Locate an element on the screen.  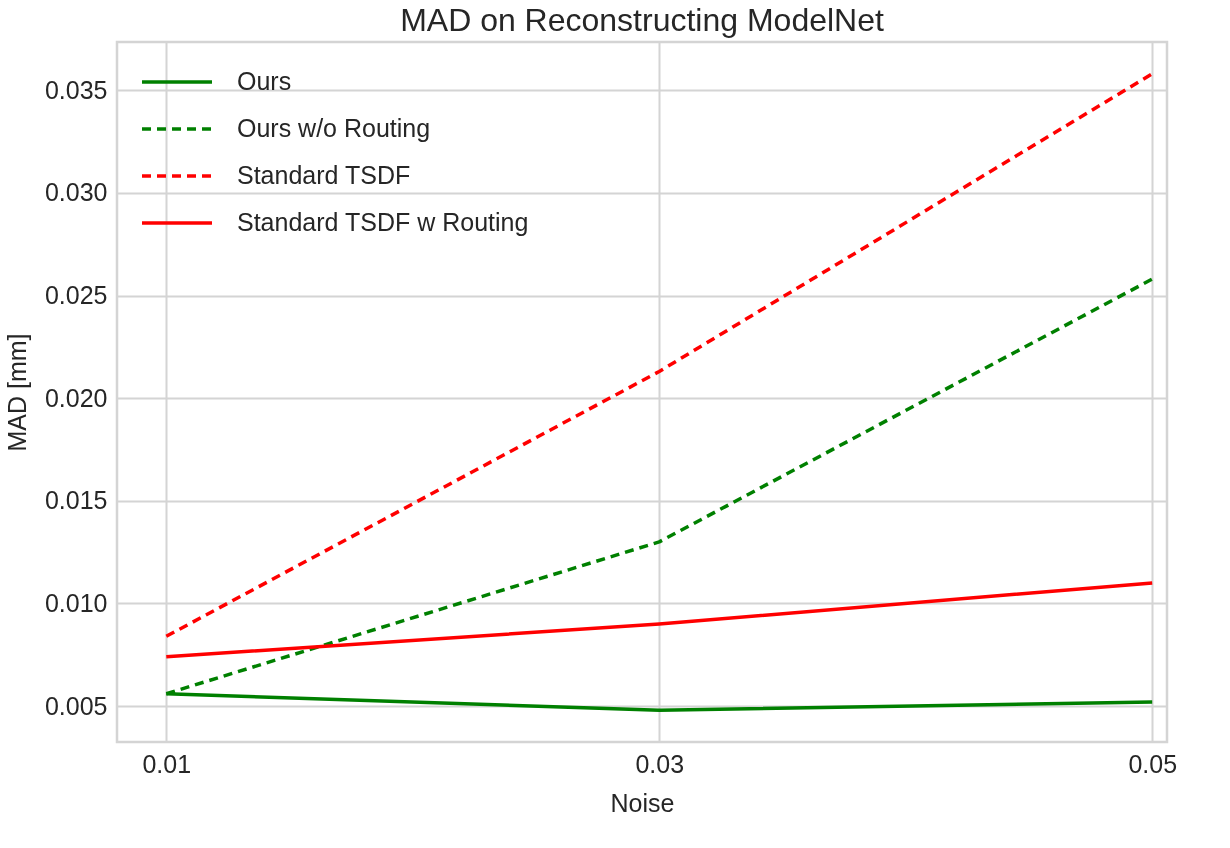
y-tick-label: 0.015 is located at coordinates (76, 500).